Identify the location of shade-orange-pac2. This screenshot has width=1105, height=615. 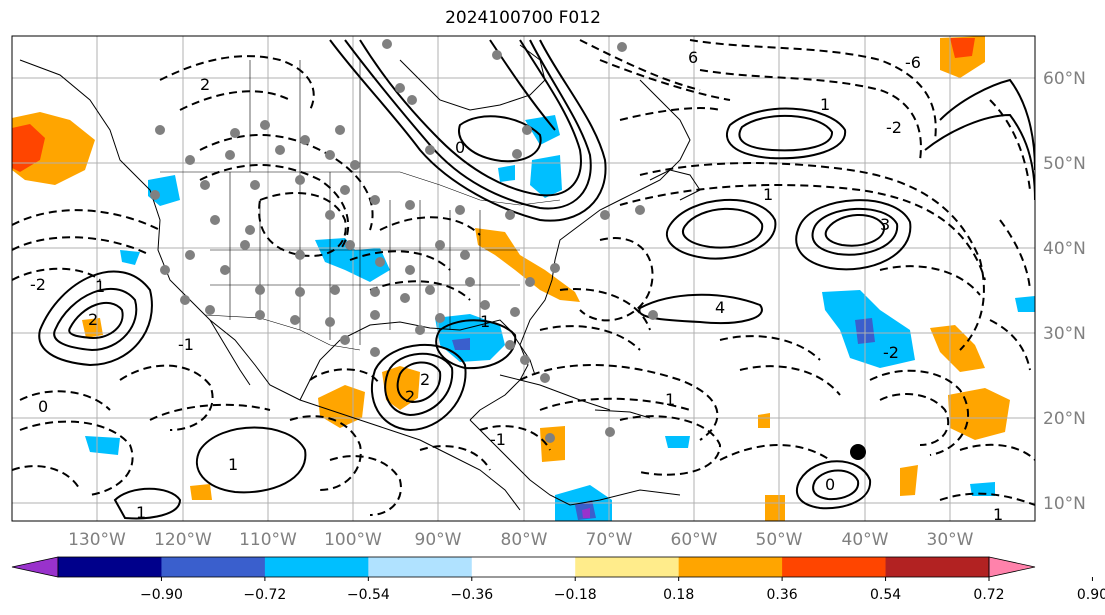
(201, 492).